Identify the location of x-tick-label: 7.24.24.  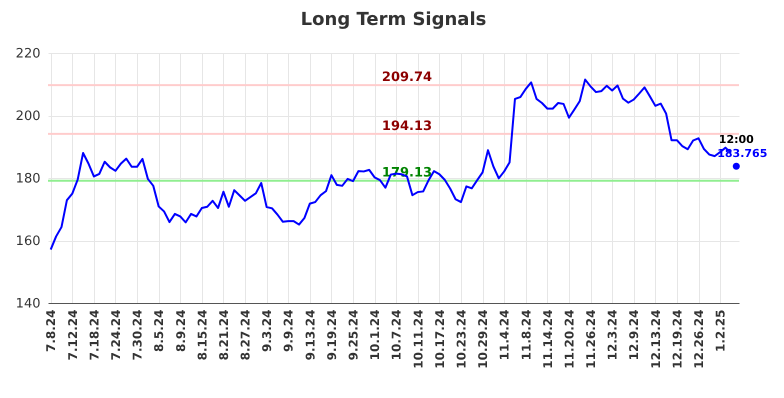
(115, 335).